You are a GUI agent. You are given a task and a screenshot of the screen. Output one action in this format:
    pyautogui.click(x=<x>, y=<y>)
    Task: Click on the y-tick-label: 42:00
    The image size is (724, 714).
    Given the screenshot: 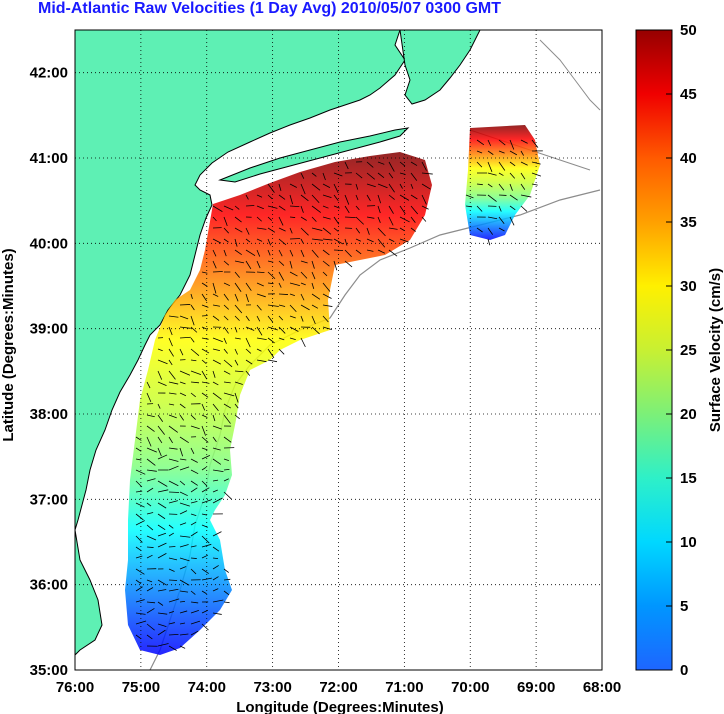 What is the action you would take?
    pyautogui.click(x=49, y=73)
    